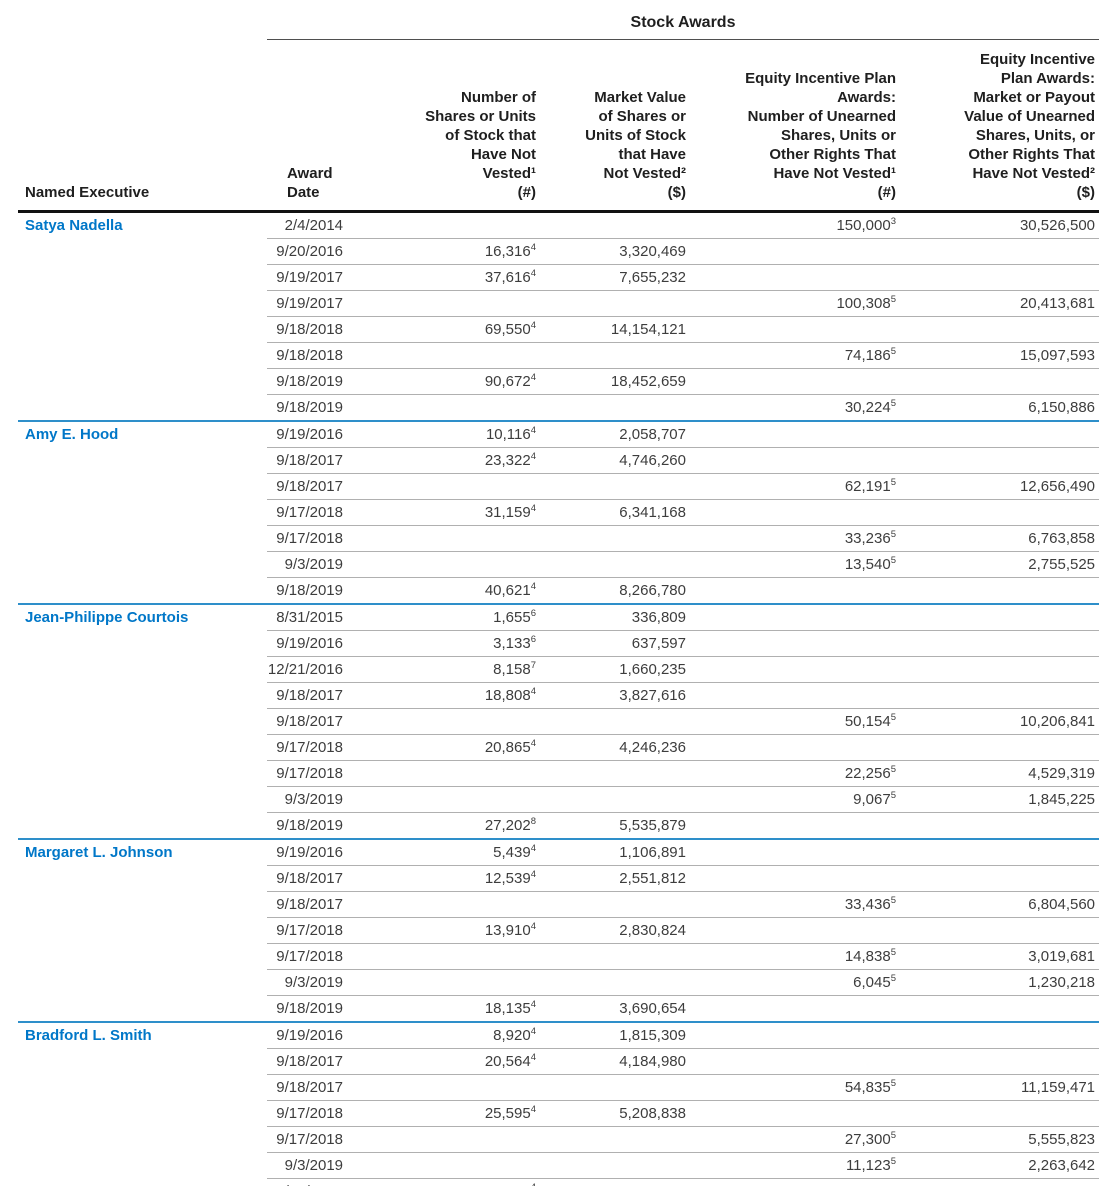  Describe the element at coordinates (559, 904) in the screenshot. I see `table-row: 9/18/2017 33,4365 6,804,560` at that location.